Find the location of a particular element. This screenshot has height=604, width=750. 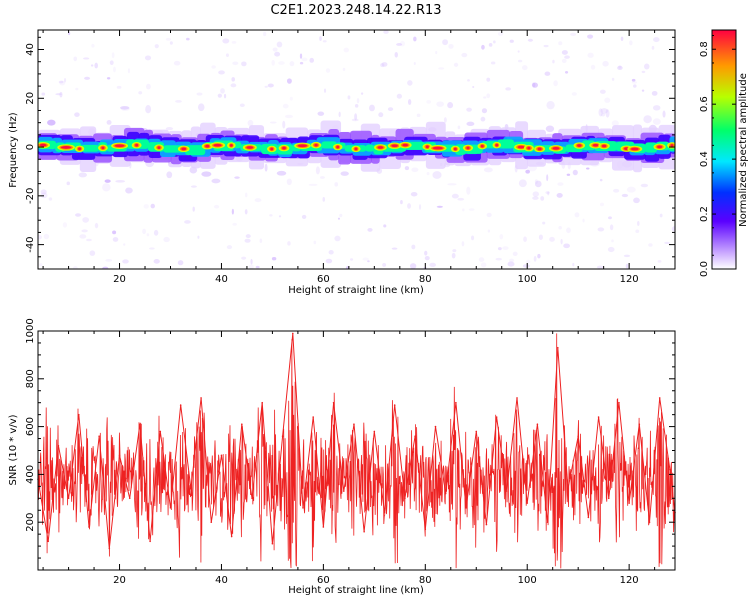

snr-x-tick-label: 100 is located at coordinates (527, 580).